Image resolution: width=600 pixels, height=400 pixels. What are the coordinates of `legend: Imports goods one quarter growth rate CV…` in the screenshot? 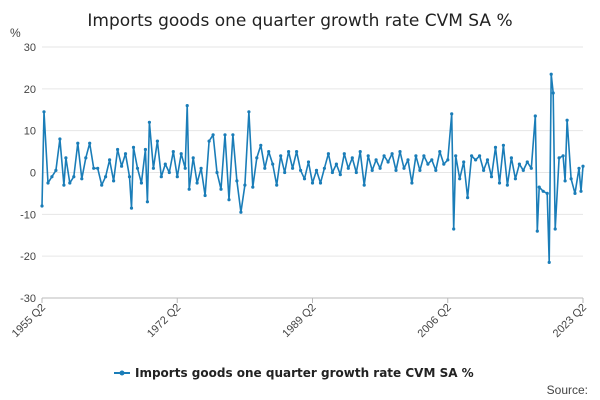 It's located at (294, 373).